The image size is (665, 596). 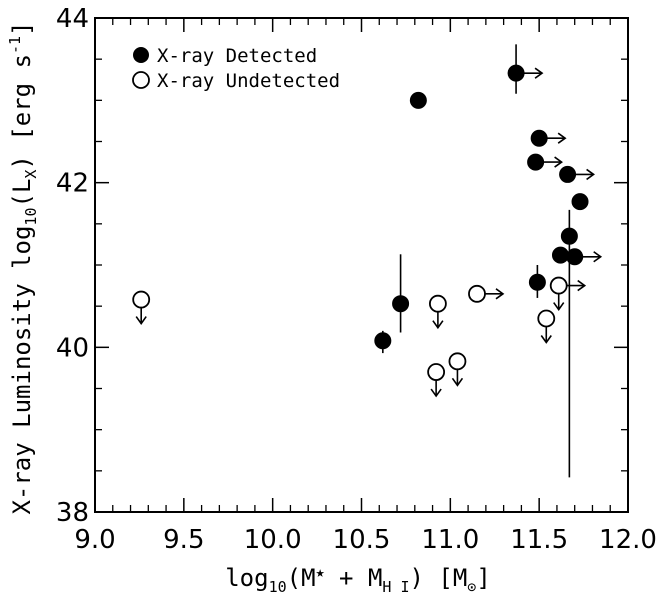 What do you see at coordinates (183, 540) in the screenshot?
I see `x-tick-label: 9.5` at bounding box center [183, 540].